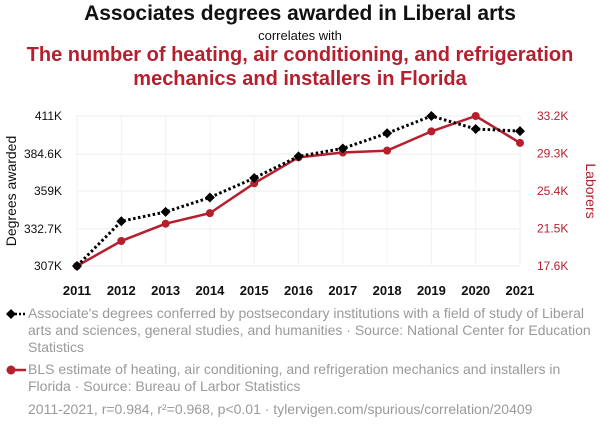 The image size is (600, 430). I want to click on y-right-tick-label: 17.6K, so click(552, 266).